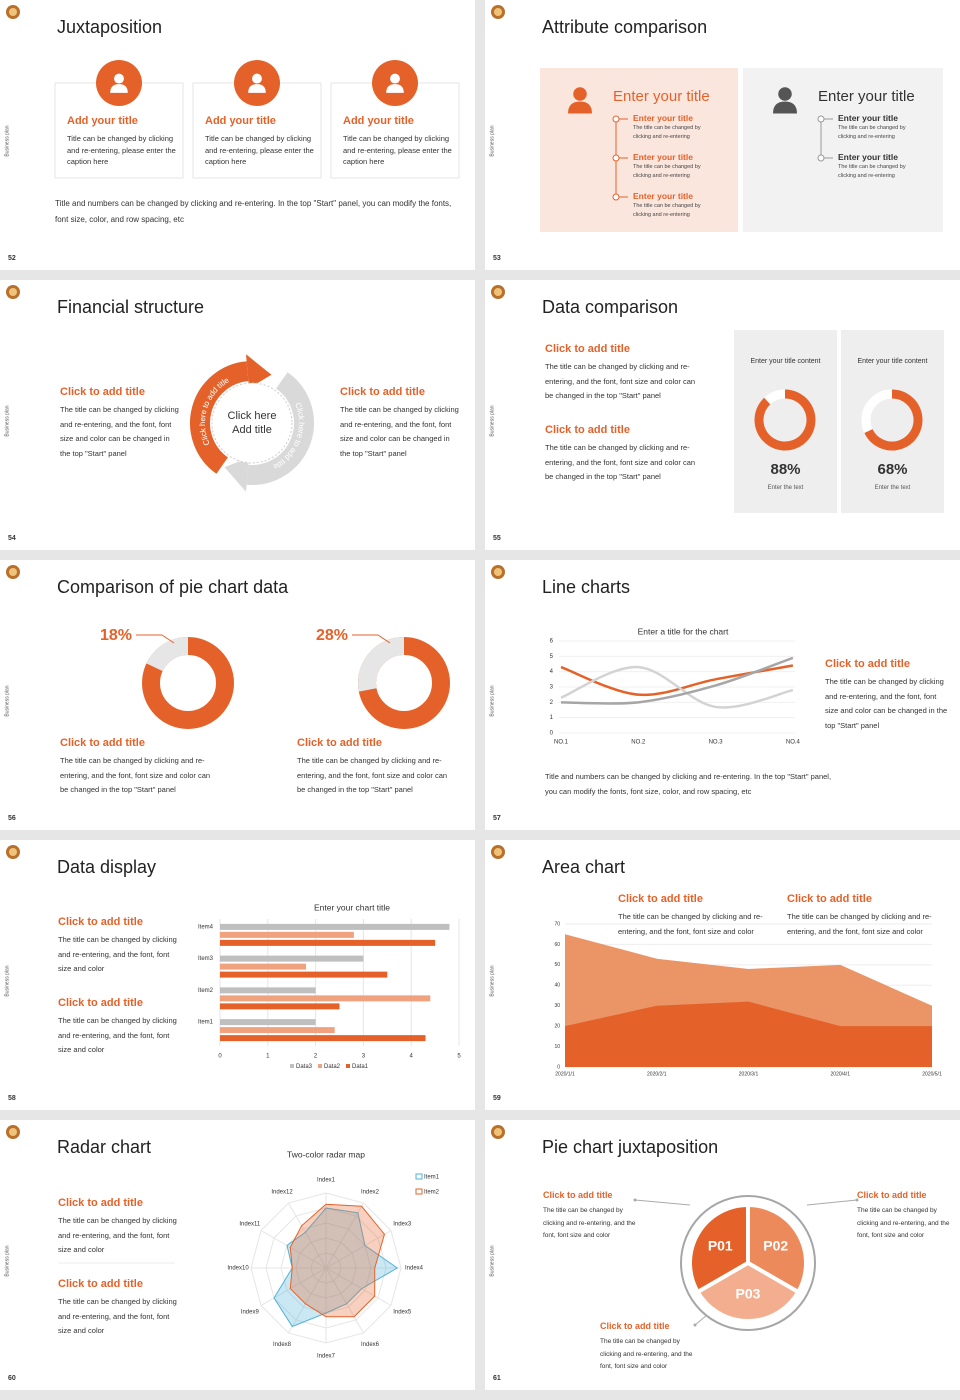 The image size is (960, 1400). Describe the element at coordinates (610, 307) in the screenshot. I see `slide-title: Data comparison` at that location.